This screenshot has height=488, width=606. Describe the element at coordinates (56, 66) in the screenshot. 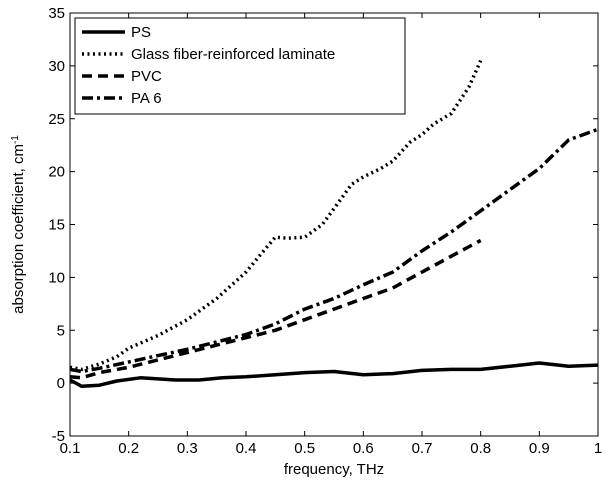

I see `y-tick-label: 30` at that location.